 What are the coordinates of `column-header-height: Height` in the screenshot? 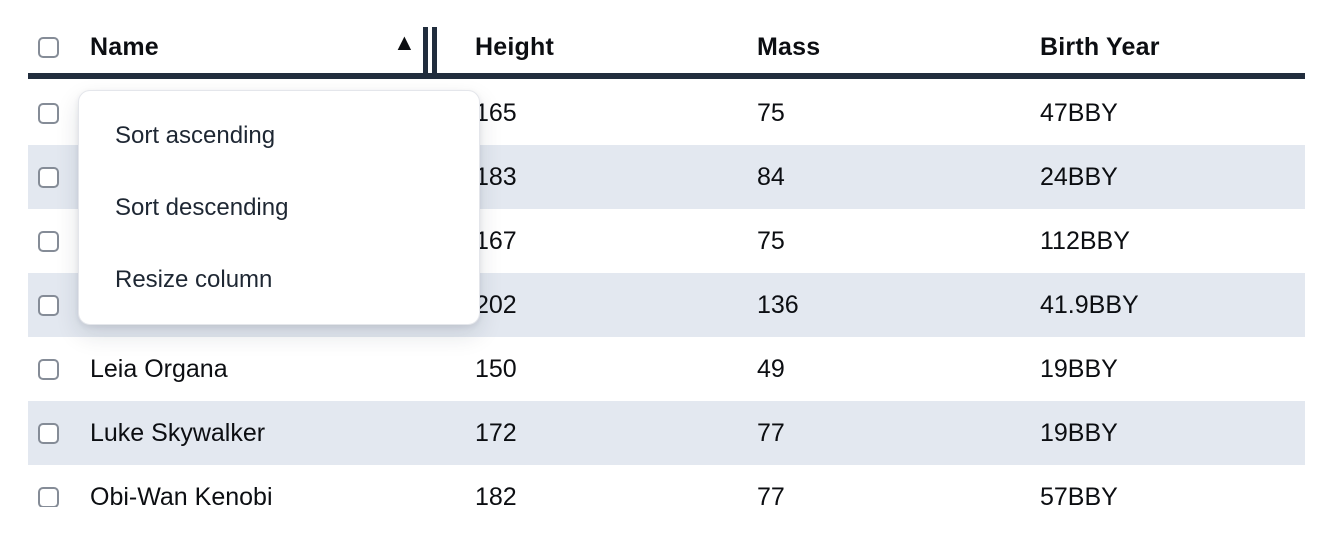 It's located at (616, 36).